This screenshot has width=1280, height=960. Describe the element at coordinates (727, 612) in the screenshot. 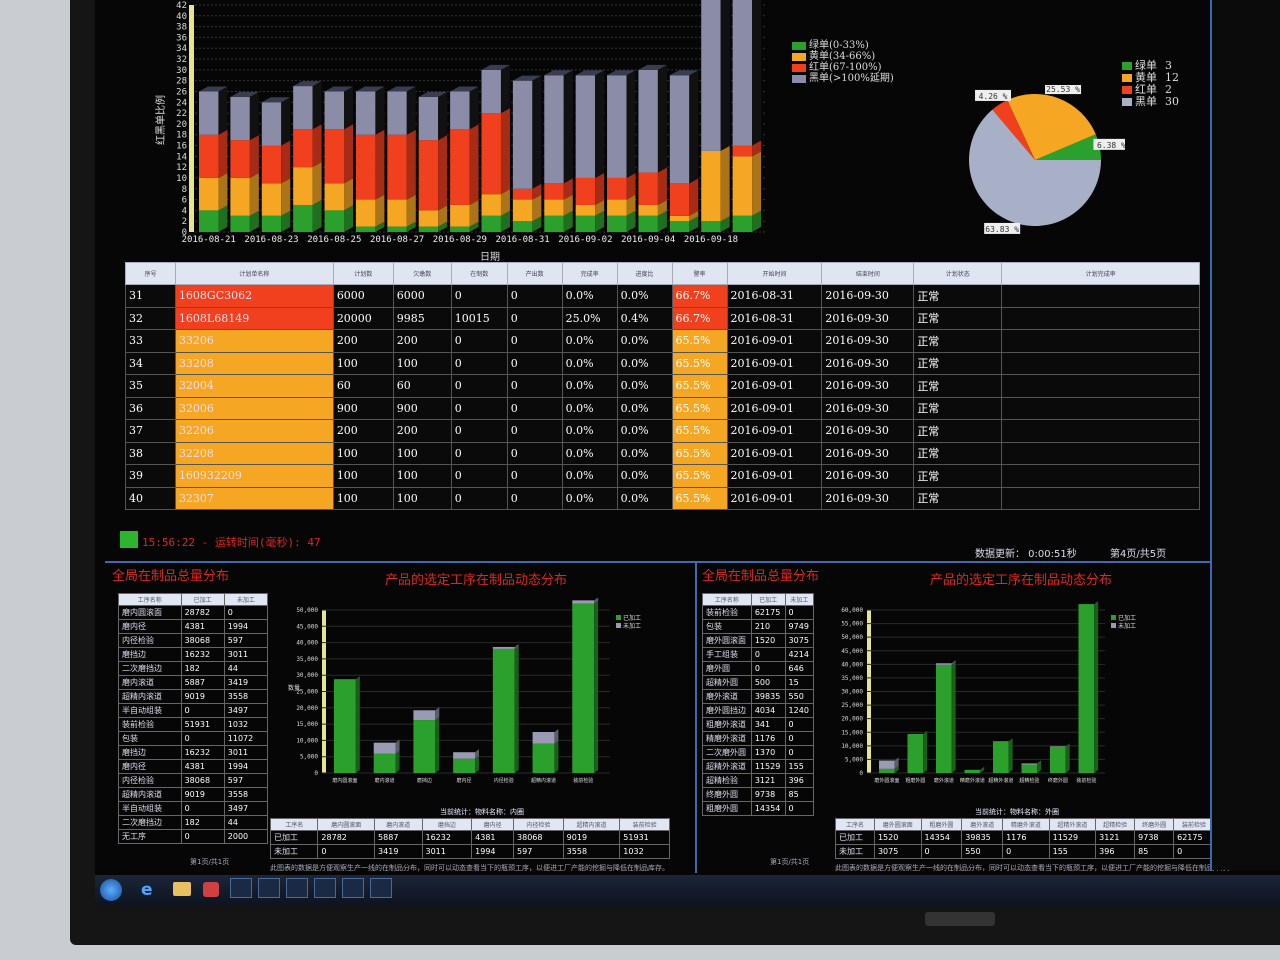

I see `list-cell: 装前检验` at that location.